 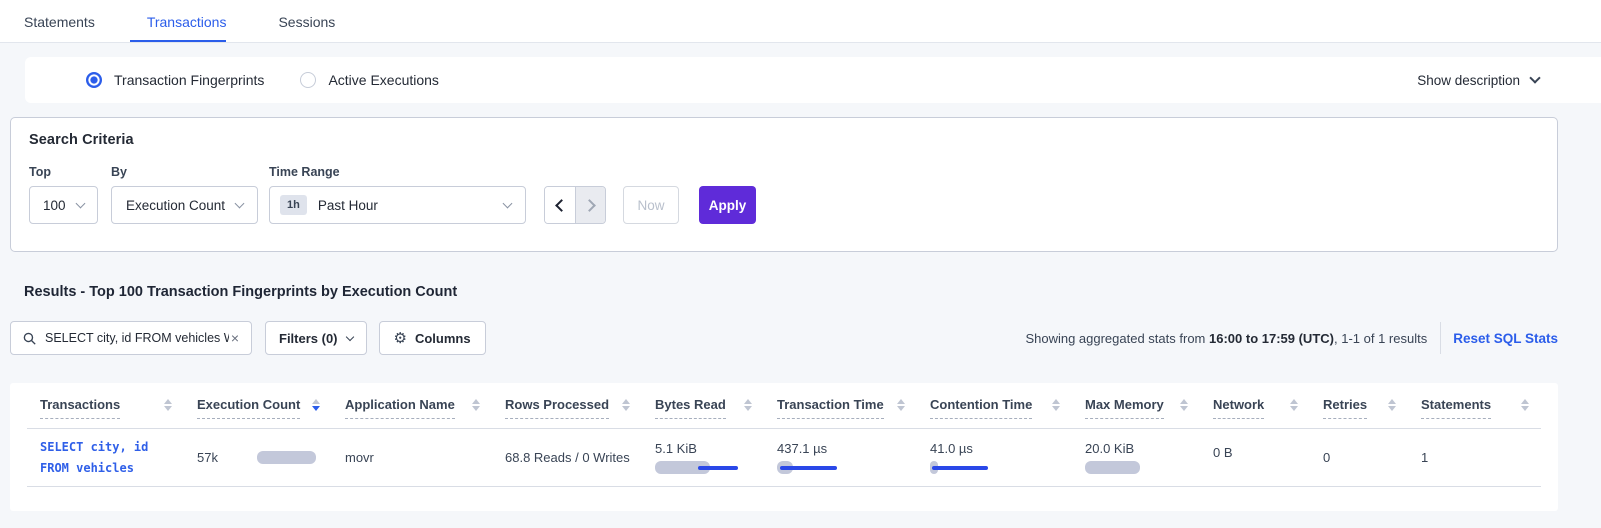 I want to click on by-select-value: Execution Count, so click(x=176, y=205).